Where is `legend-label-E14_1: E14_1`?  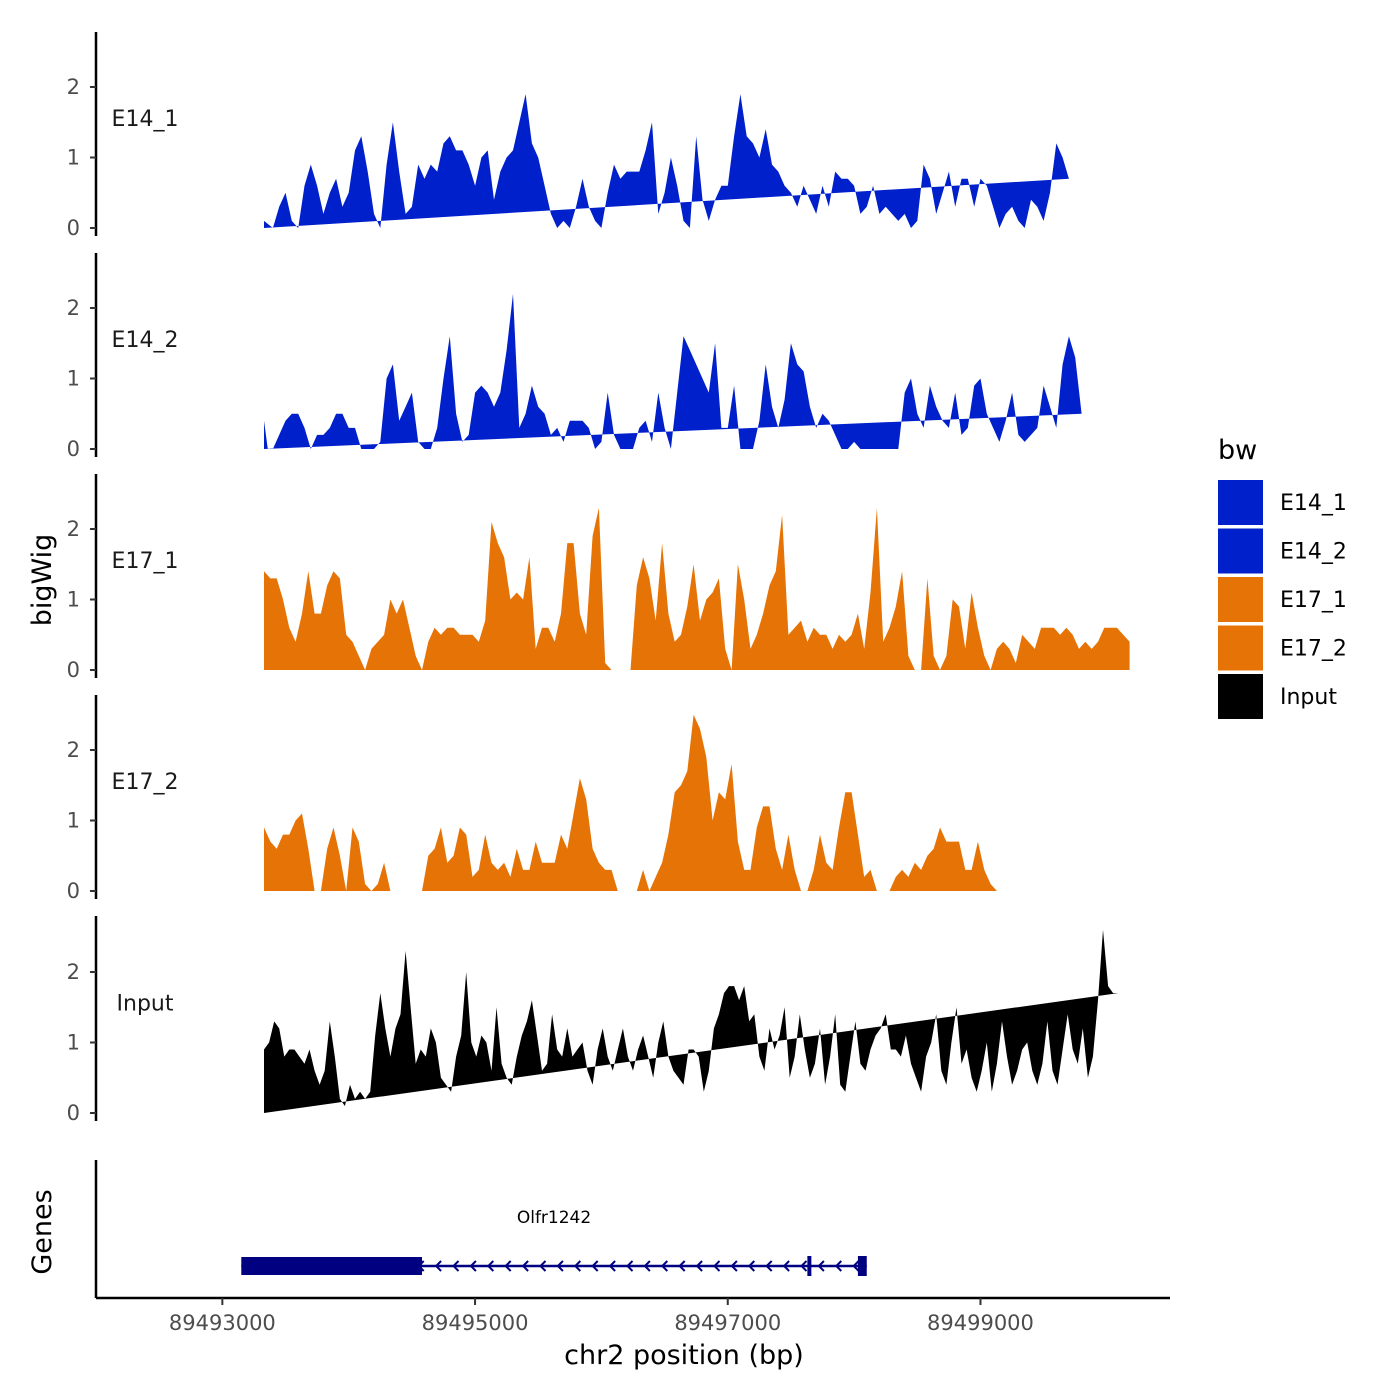
legend-label-E14_1: E14_1 is located at coordinates (1313, 503).